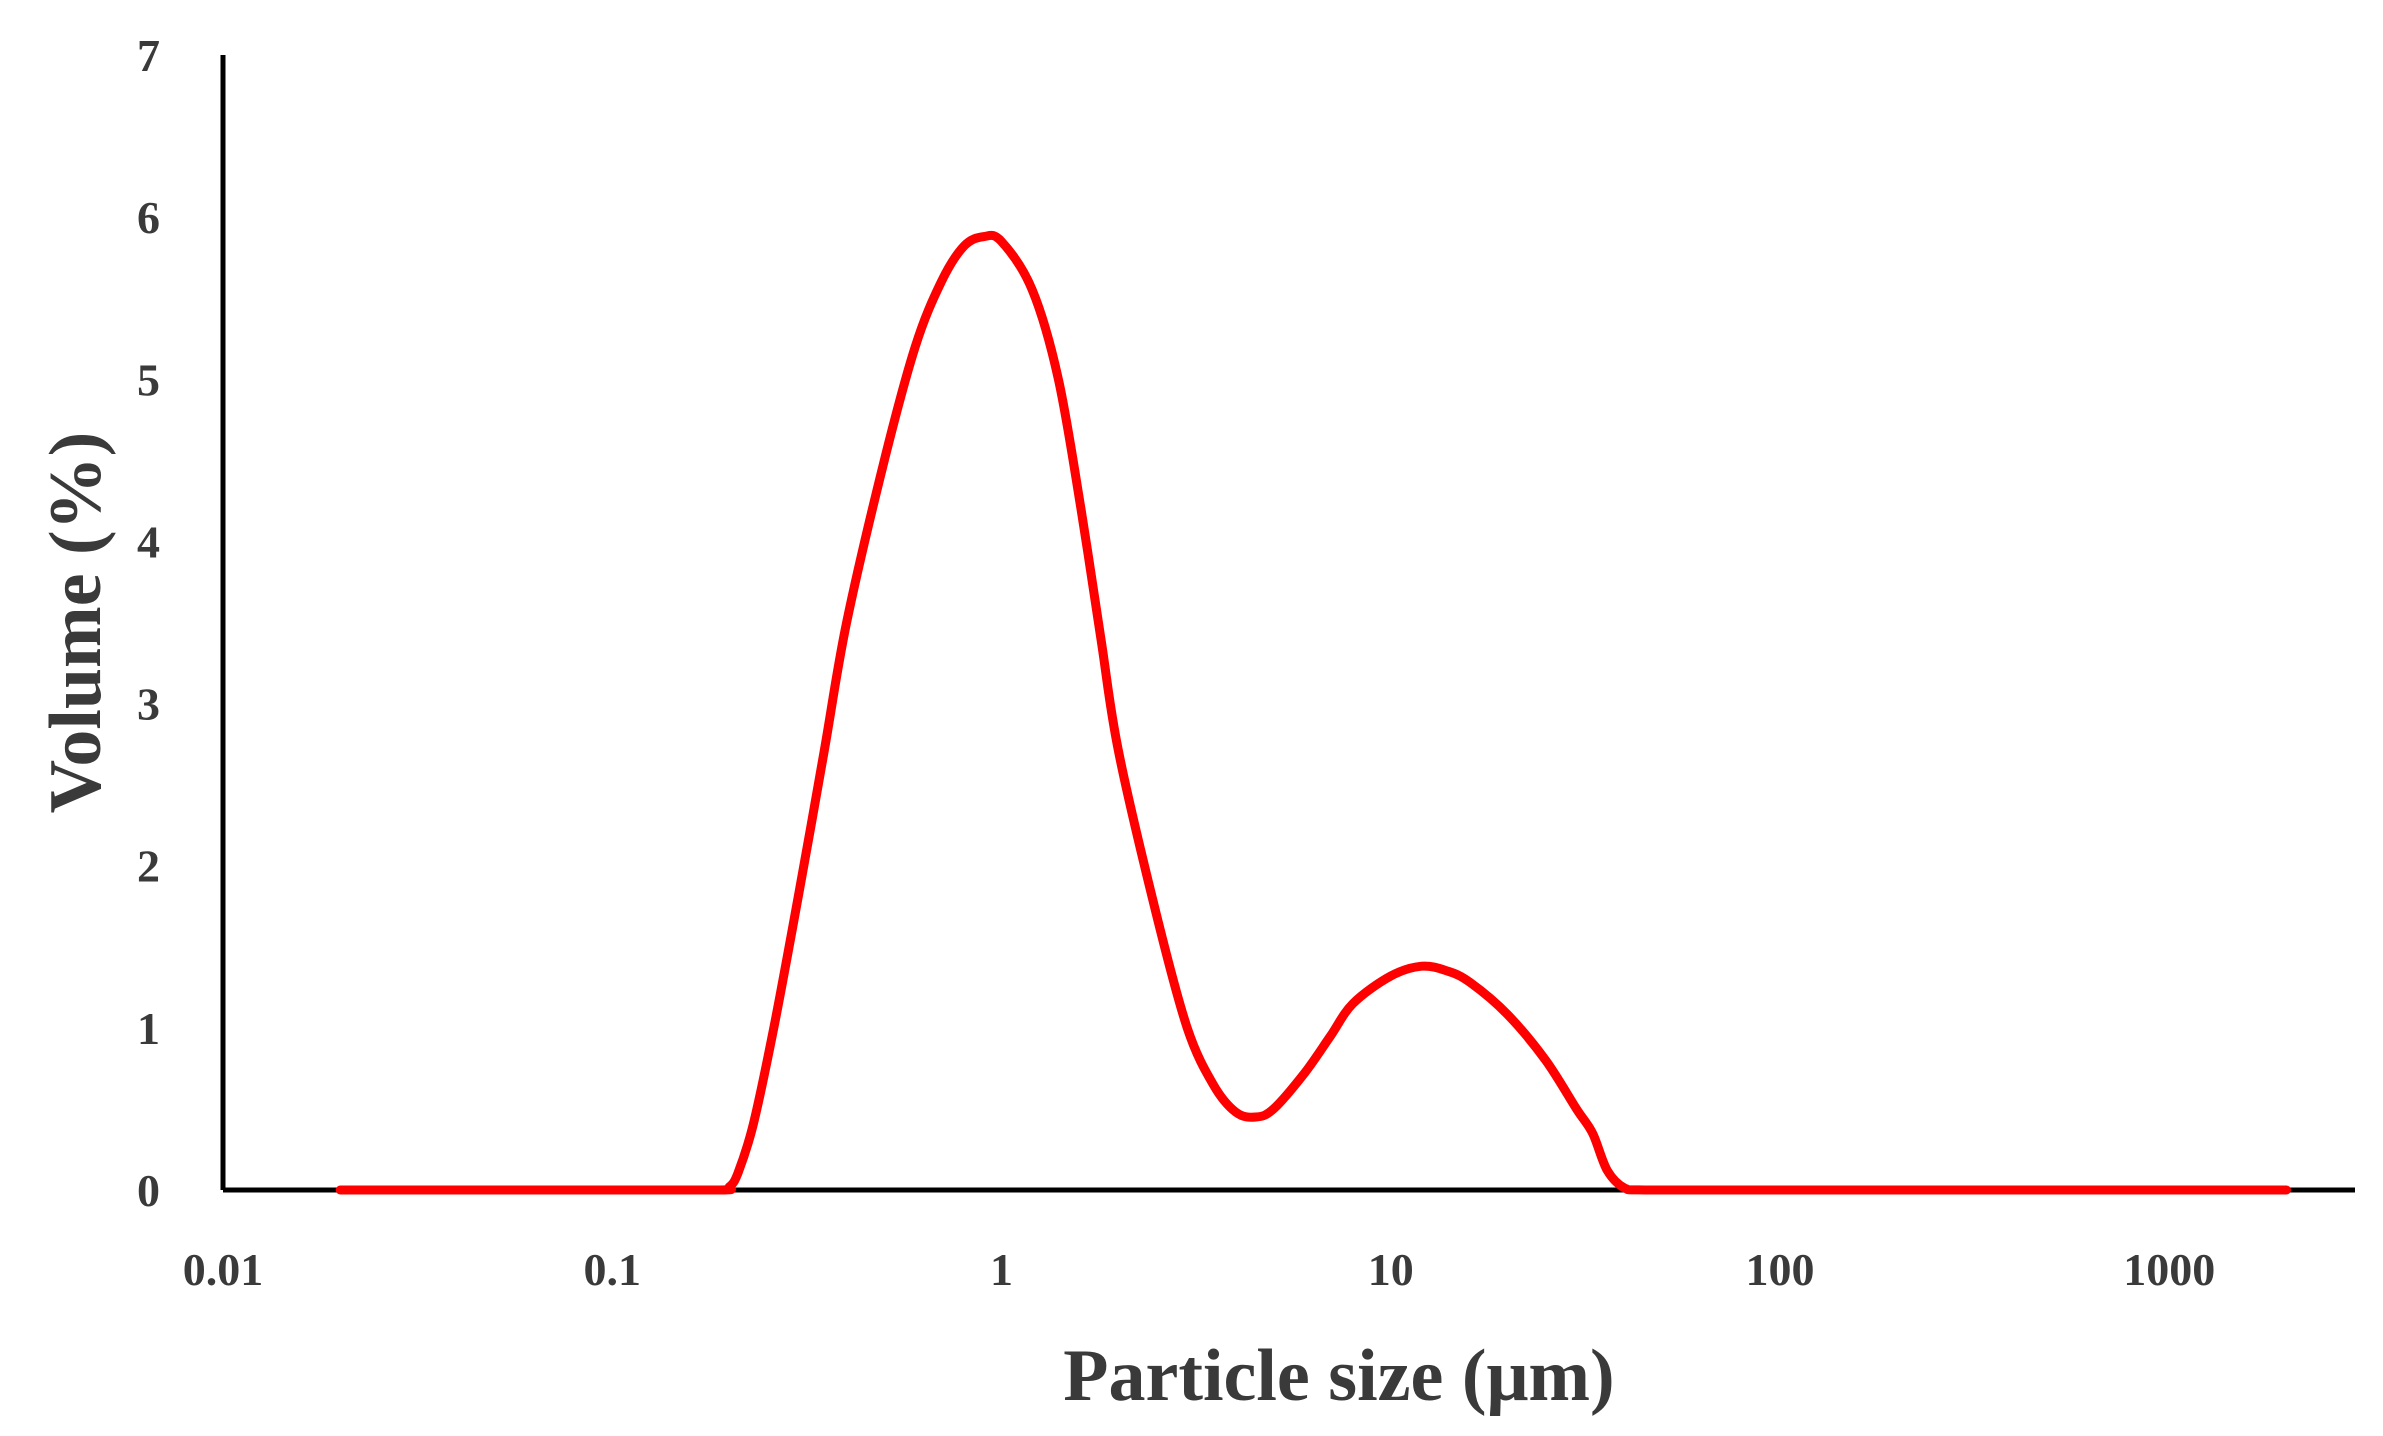  What do you see at coordinates (148, 379) in the screenshot?
I see `y-tick-label: 5` at bounding box center [148, 379].